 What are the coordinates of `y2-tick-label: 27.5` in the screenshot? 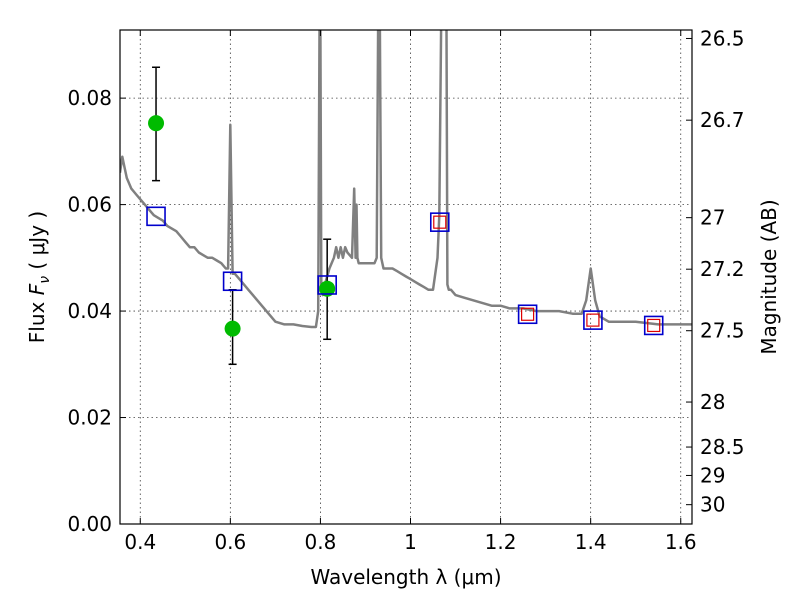 It's located at (722, 331).